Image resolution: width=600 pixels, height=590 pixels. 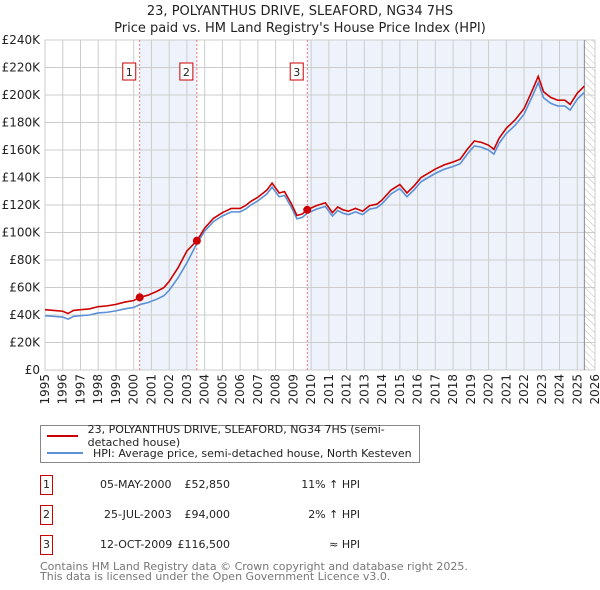 I want to click on y-tick-label: £80K, so click(x=25, y=260).